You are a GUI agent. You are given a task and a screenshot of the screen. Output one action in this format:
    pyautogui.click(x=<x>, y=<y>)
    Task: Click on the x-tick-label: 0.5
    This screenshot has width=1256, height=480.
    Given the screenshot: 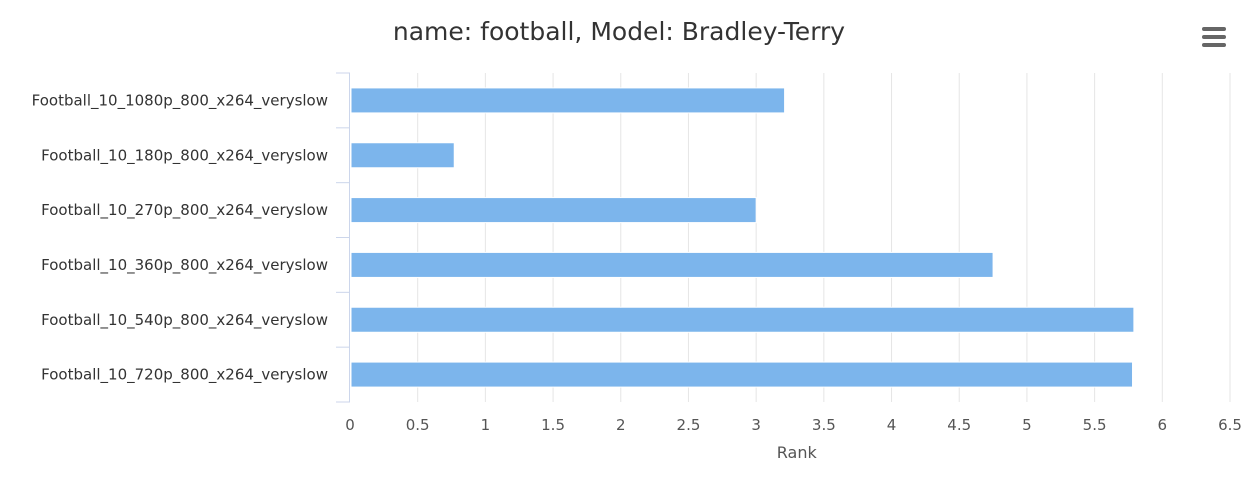 What is the action you would take?
    pyautogui.click(x=418, y=425)
    